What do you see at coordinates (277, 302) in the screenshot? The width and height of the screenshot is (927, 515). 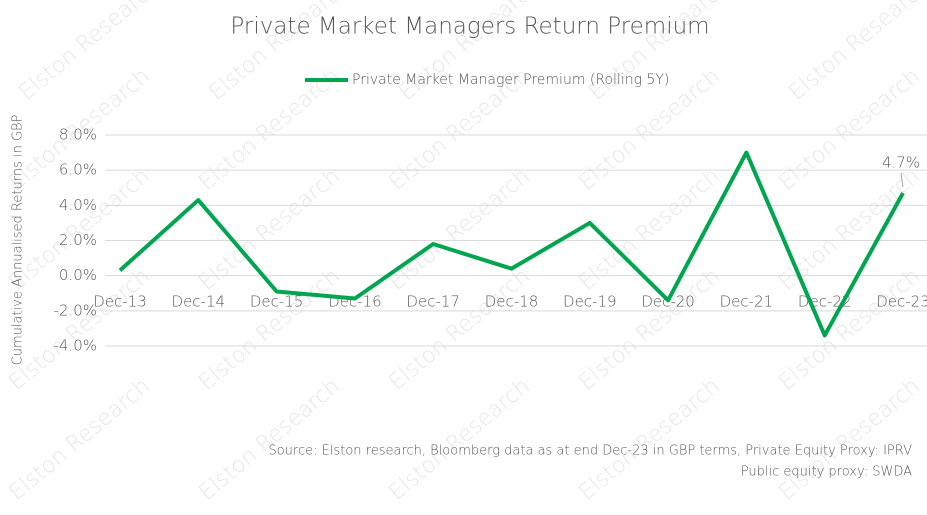 I see `x-tick-label: Dec-15` at bounding box center [277, 302].